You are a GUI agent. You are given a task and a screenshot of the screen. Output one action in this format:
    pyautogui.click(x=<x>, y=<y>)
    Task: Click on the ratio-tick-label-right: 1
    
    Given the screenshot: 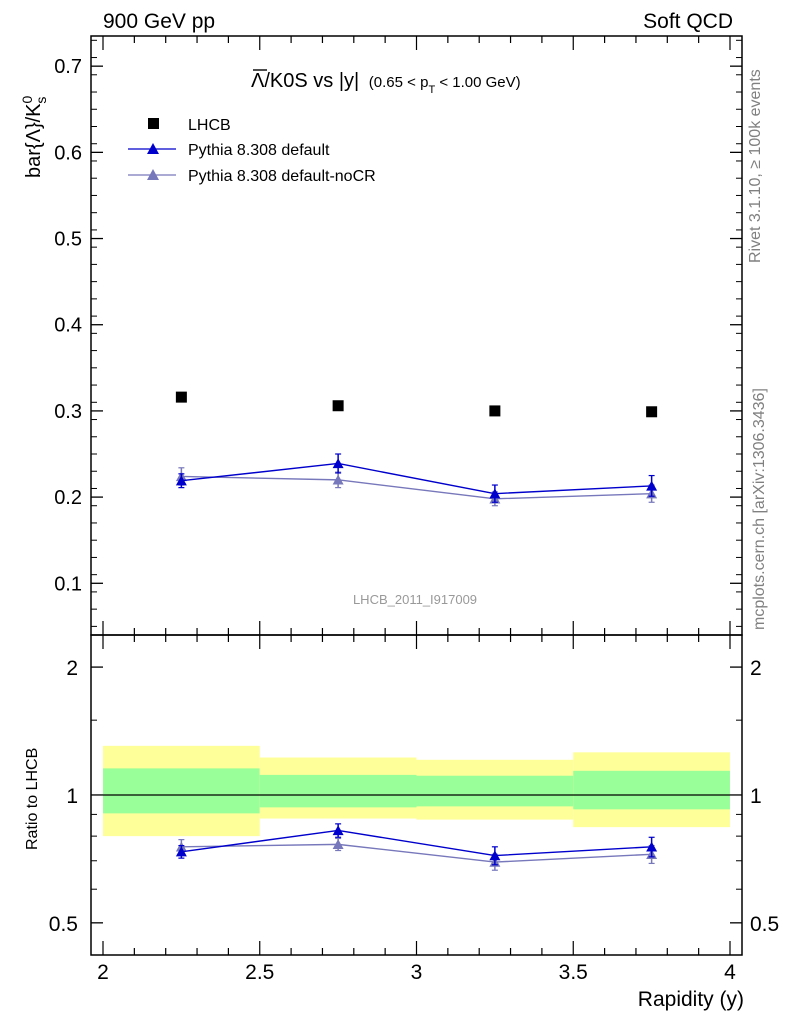 What is the action you would take?
    pyautogui.click(x=756, y=796)
    